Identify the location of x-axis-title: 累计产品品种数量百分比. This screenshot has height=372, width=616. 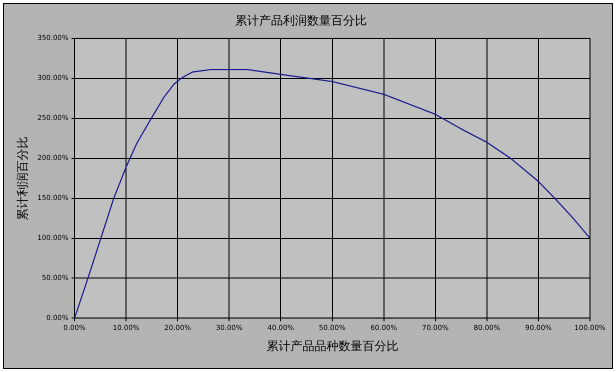
(332, 345).